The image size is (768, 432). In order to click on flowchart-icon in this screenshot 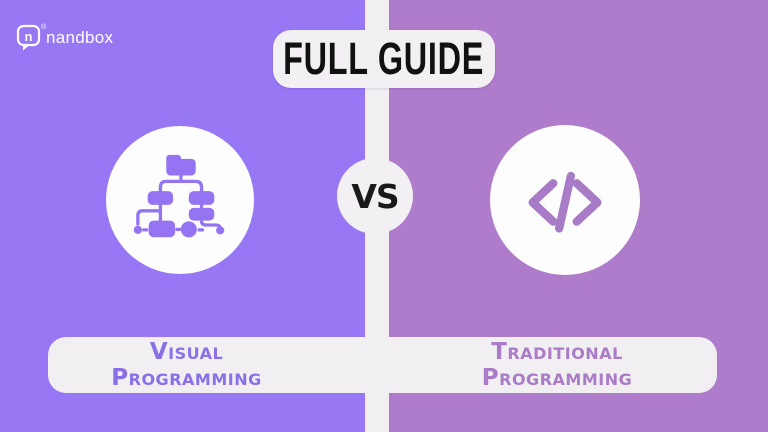, I will do `click(179, 196)`.